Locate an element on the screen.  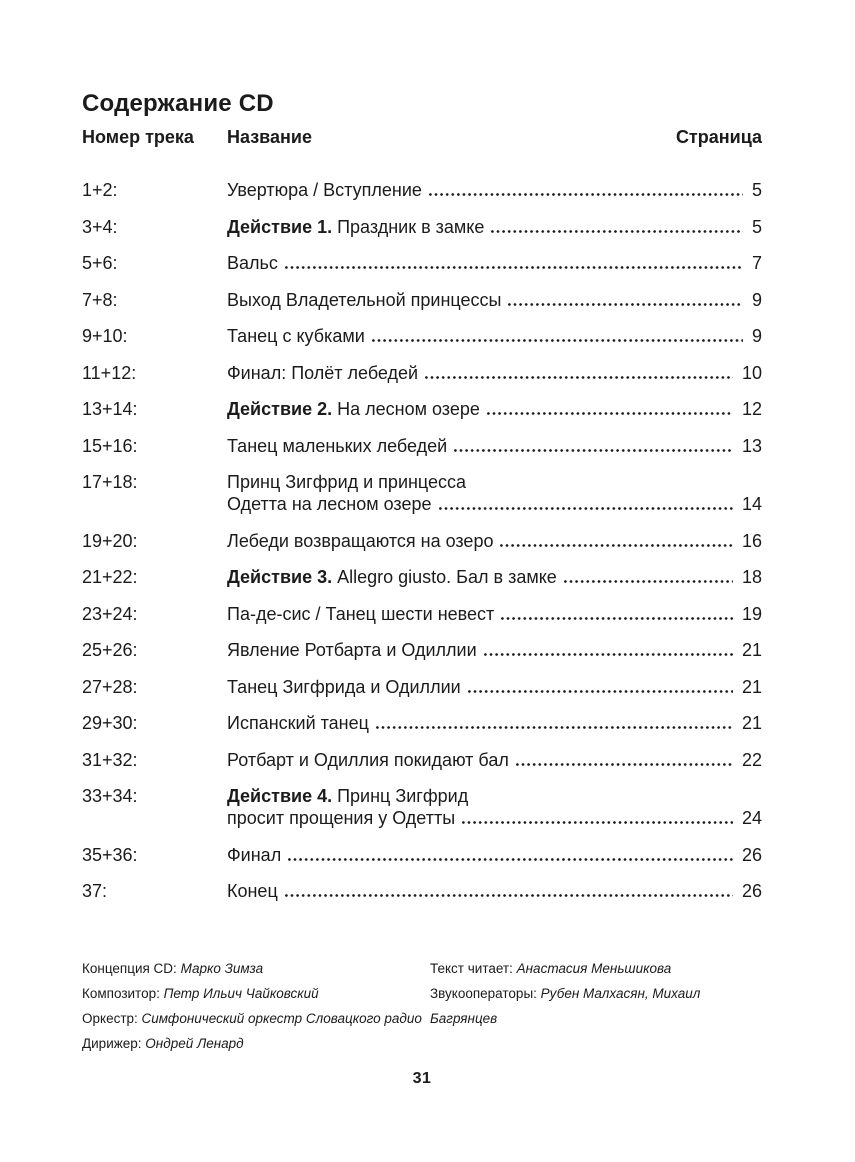
track-number: 27+28: is located at coordinates (110, 686).